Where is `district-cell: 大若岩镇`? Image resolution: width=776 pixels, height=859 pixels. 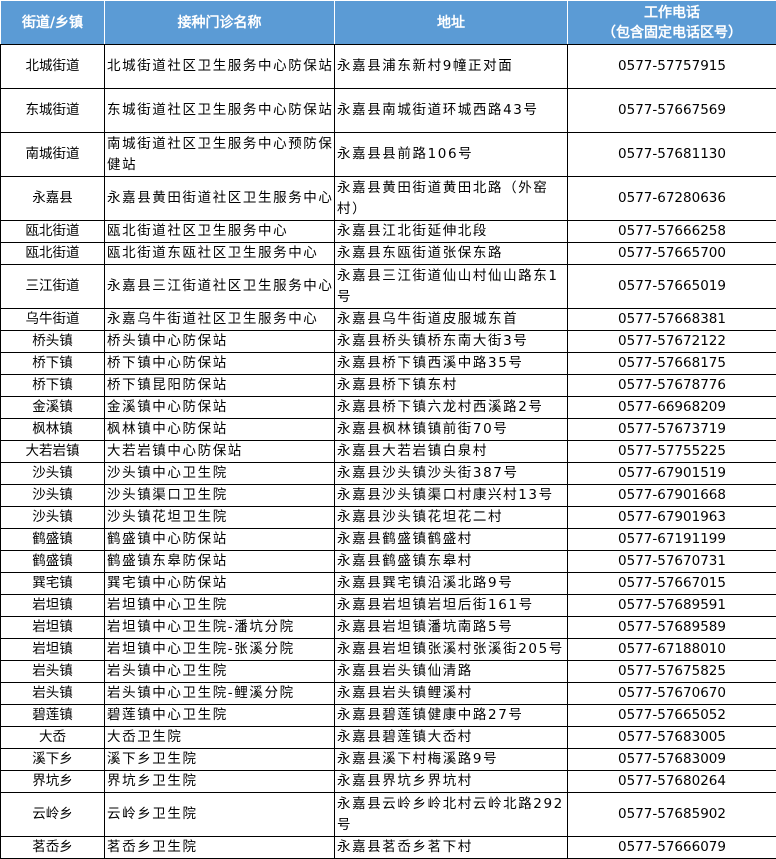 district-cell: 大若岩镇 is located at coordinates (52, 451).